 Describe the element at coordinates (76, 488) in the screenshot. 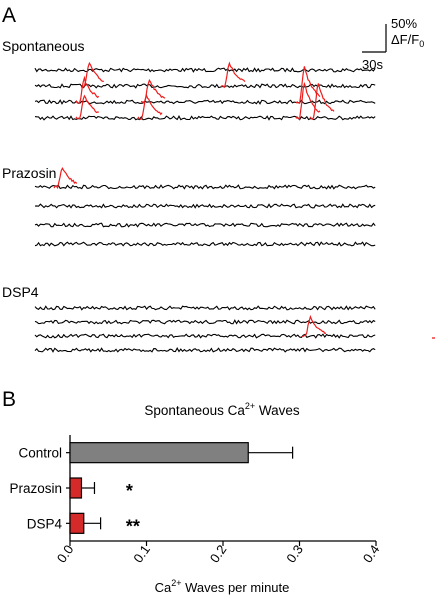

I see `bar-prazosin` at that location.